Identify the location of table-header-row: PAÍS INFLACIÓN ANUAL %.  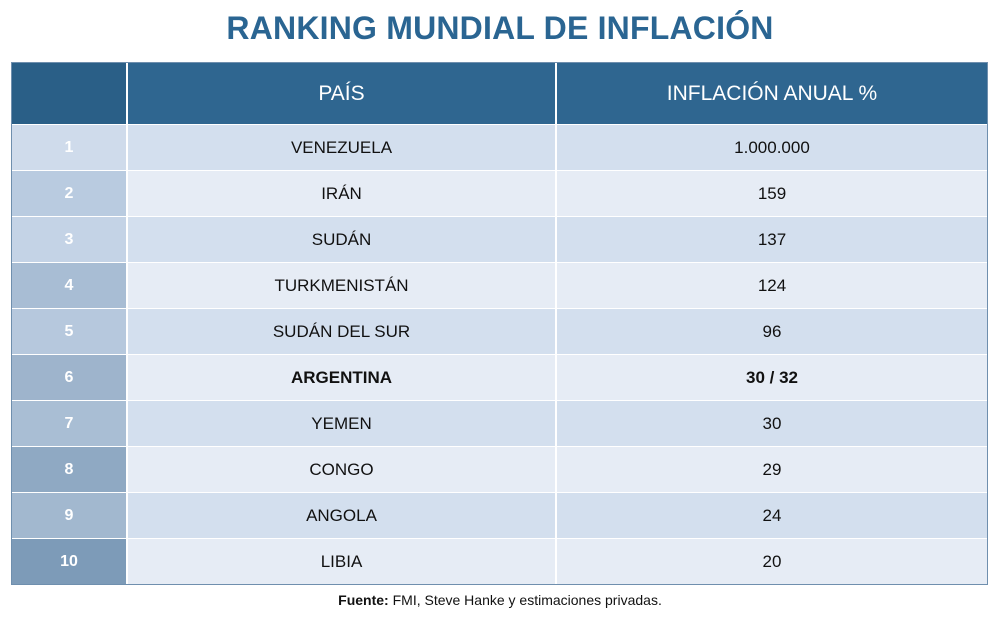
(499, 93).